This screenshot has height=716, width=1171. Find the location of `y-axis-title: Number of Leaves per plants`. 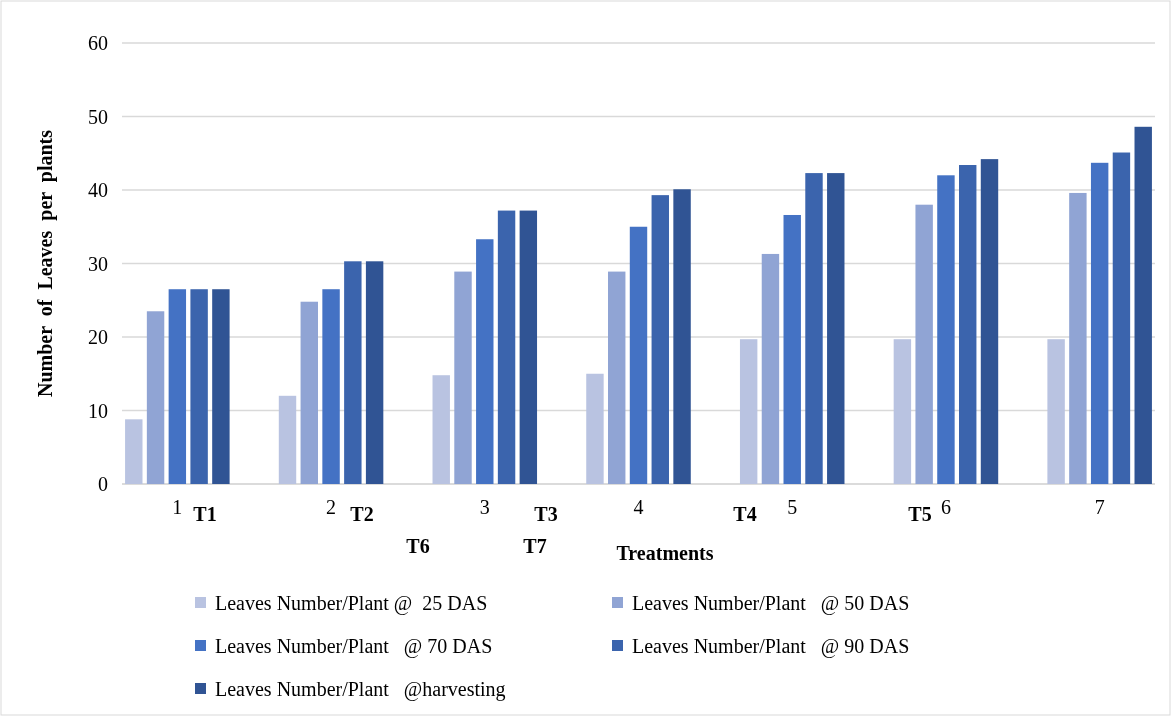

y-axis-title: Number of Leaves per plants is located at coordinates (45, 263).